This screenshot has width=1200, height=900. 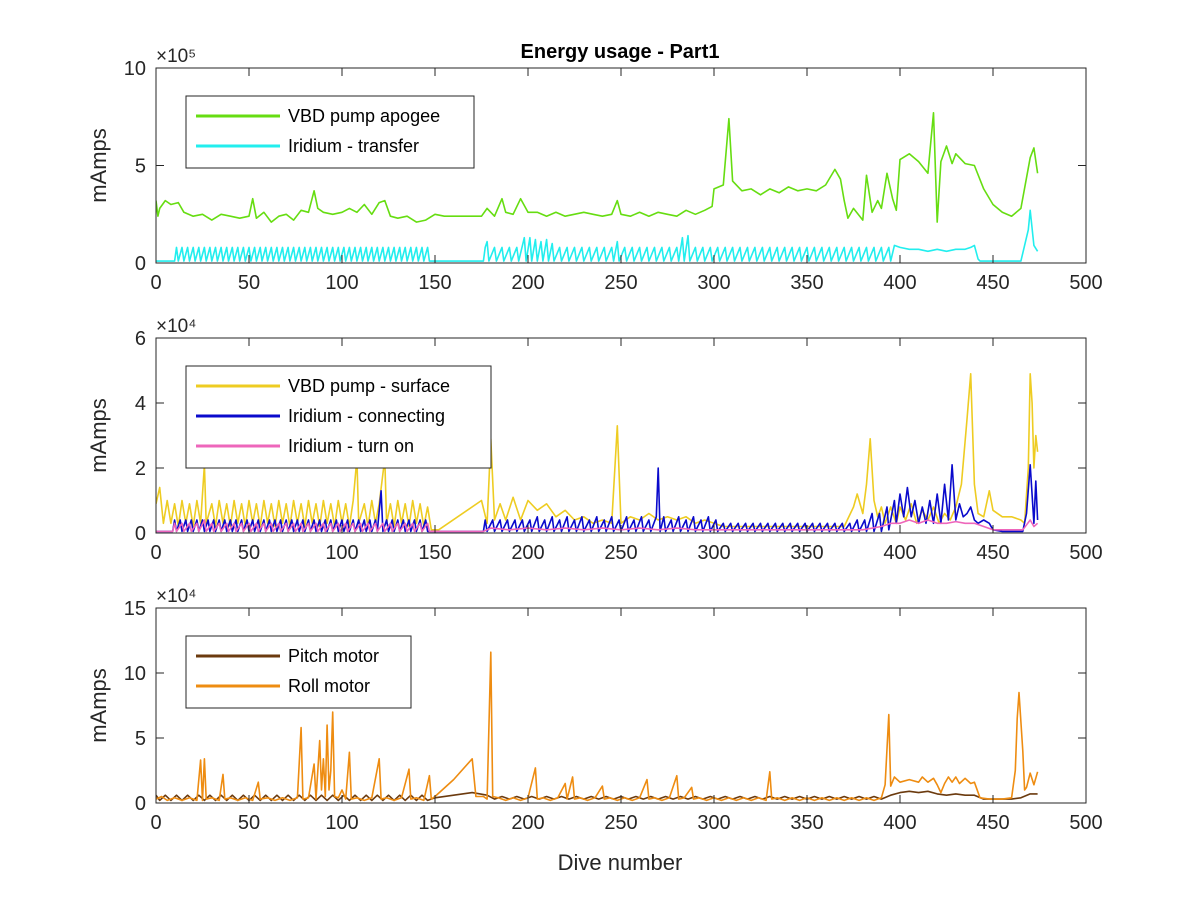 What do you see at coordinates (364, 116) in the screenshot?
I see `legend-entry-label: VBD pump apogee` at bounding box center [364, 116].